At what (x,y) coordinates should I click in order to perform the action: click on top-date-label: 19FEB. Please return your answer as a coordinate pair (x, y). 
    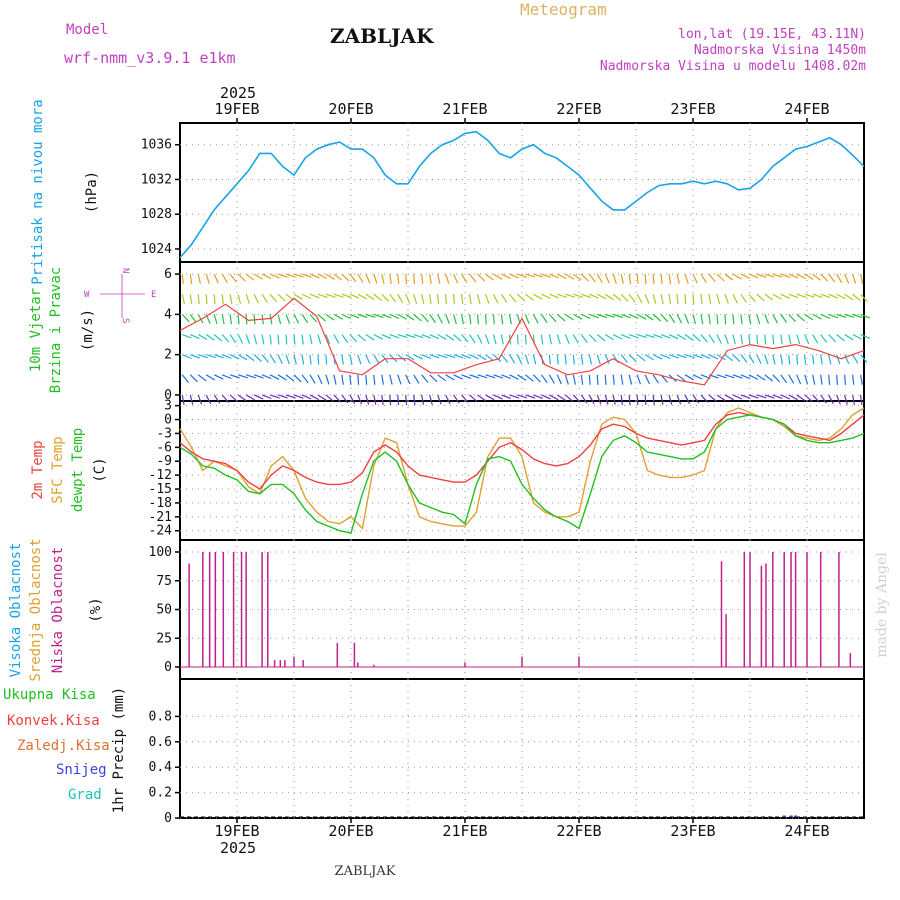
    Looking at the image, I should click on (236, 109).